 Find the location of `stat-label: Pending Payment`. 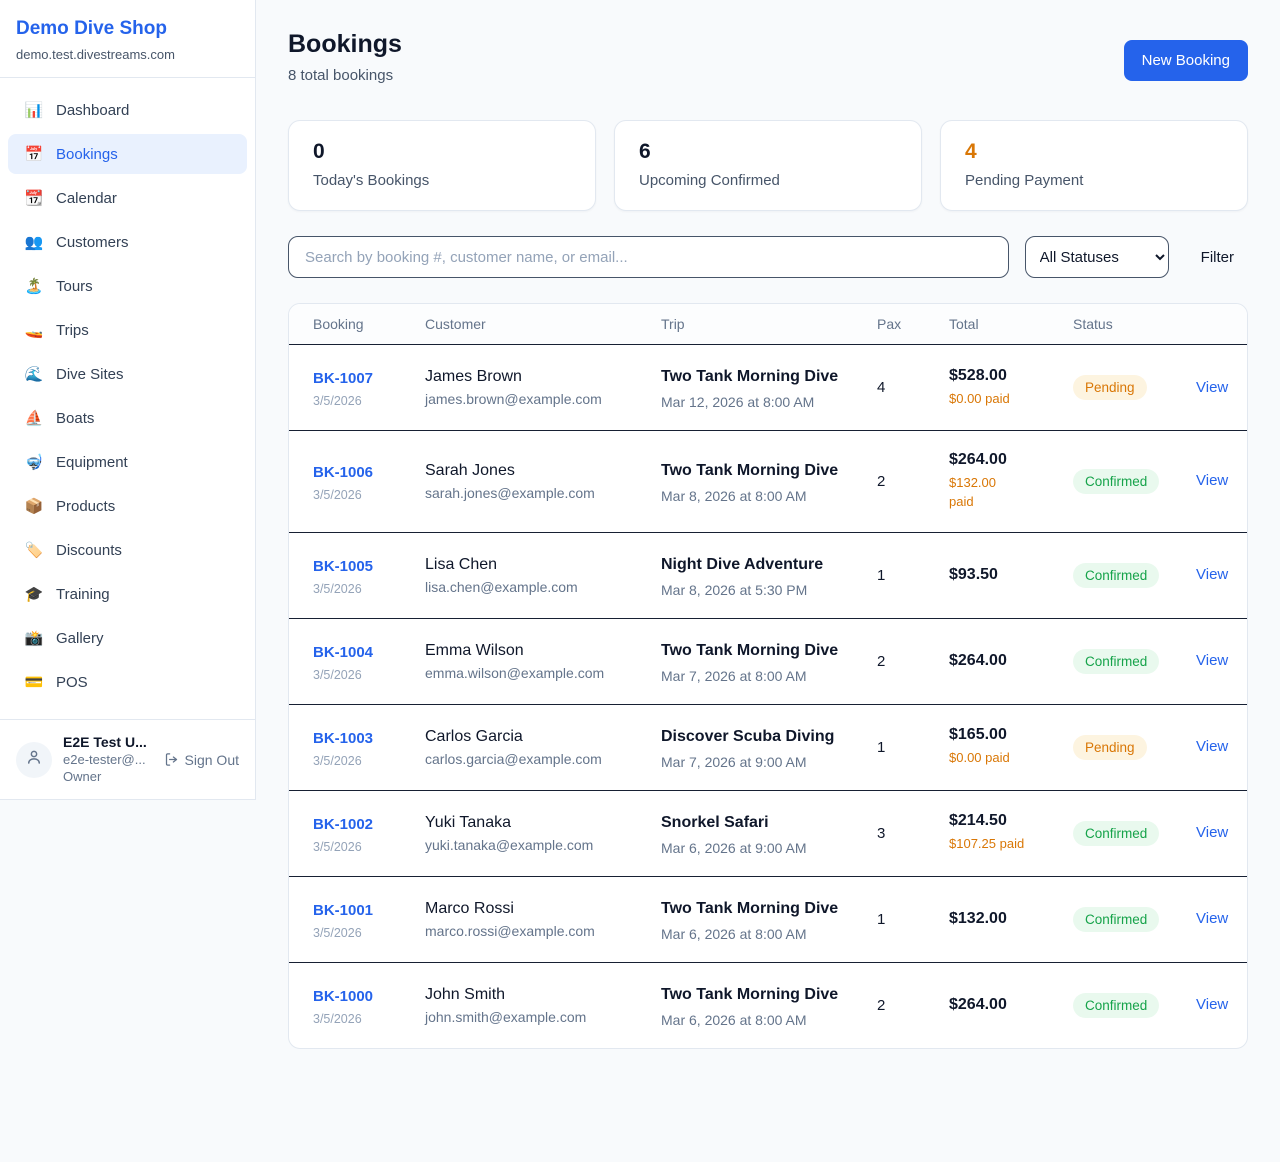

stat-label: Pending Payment is located at coordinates (1024, 180).